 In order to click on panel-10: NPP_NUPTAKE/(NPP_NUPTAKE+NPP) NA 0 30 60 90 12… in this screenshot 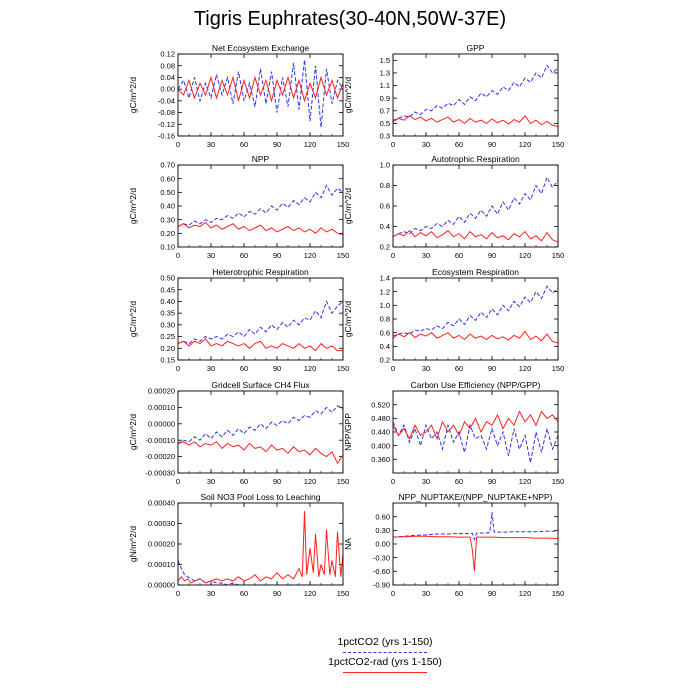, I will do `click(453, 545)`.